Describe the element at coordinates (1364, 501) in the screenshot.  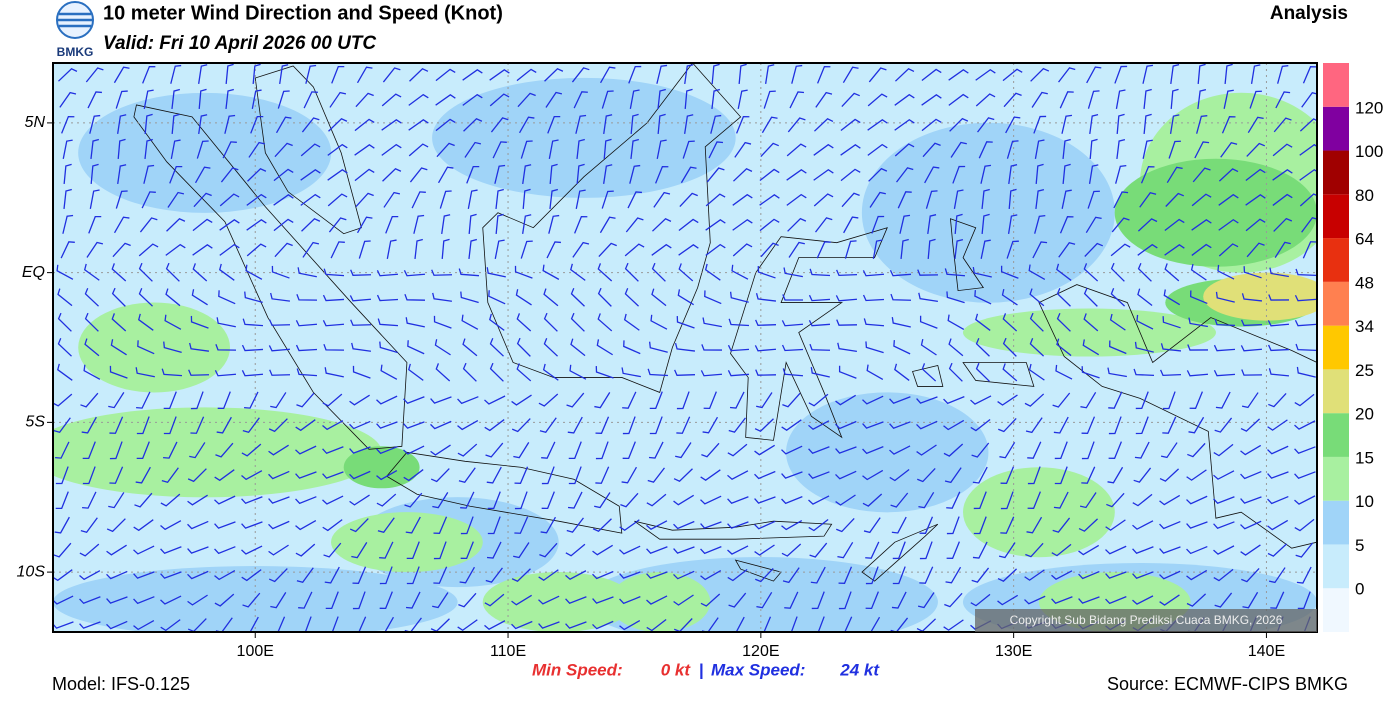
I see `colorbar-label: 10` at that location.